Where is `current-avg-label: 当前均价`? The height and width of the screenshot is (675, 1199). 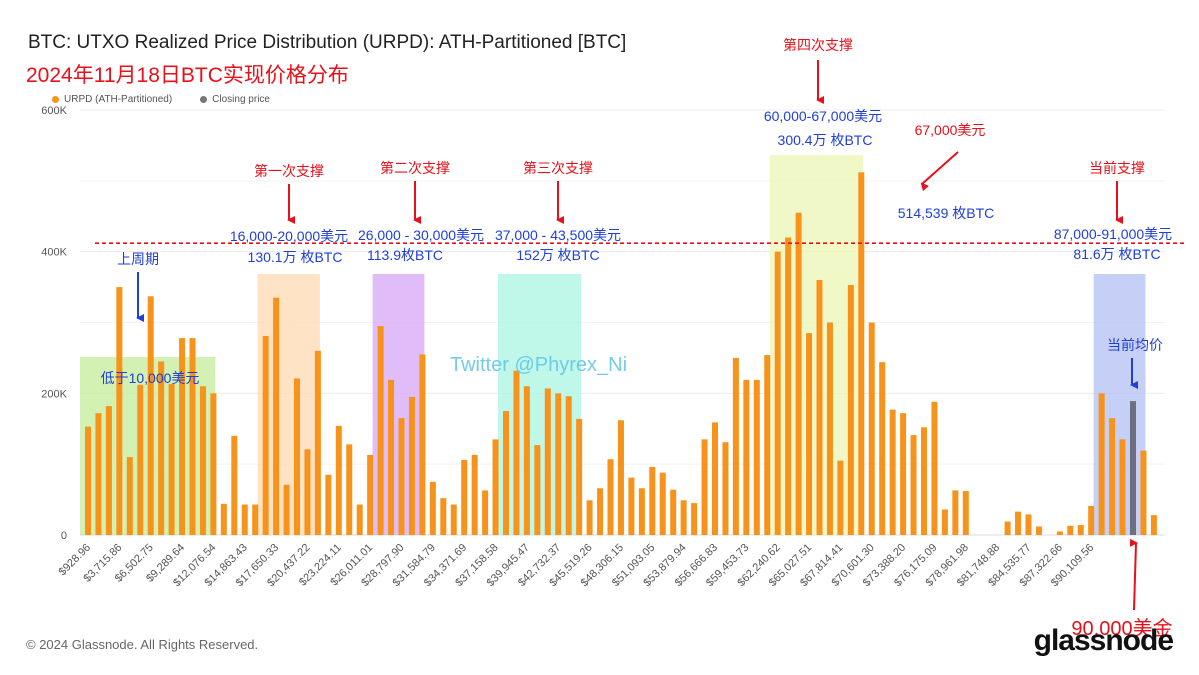 current-avg-label: 当前均价 is located at coordinates (1135, 345).